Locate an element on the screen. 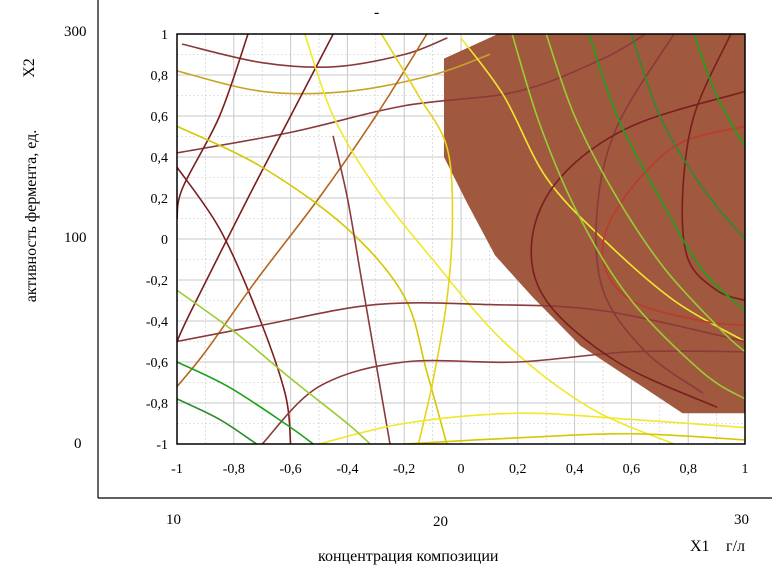 The image size is (772, 578). x-tick-label: -0,4 is located at coordinates (347, 469).